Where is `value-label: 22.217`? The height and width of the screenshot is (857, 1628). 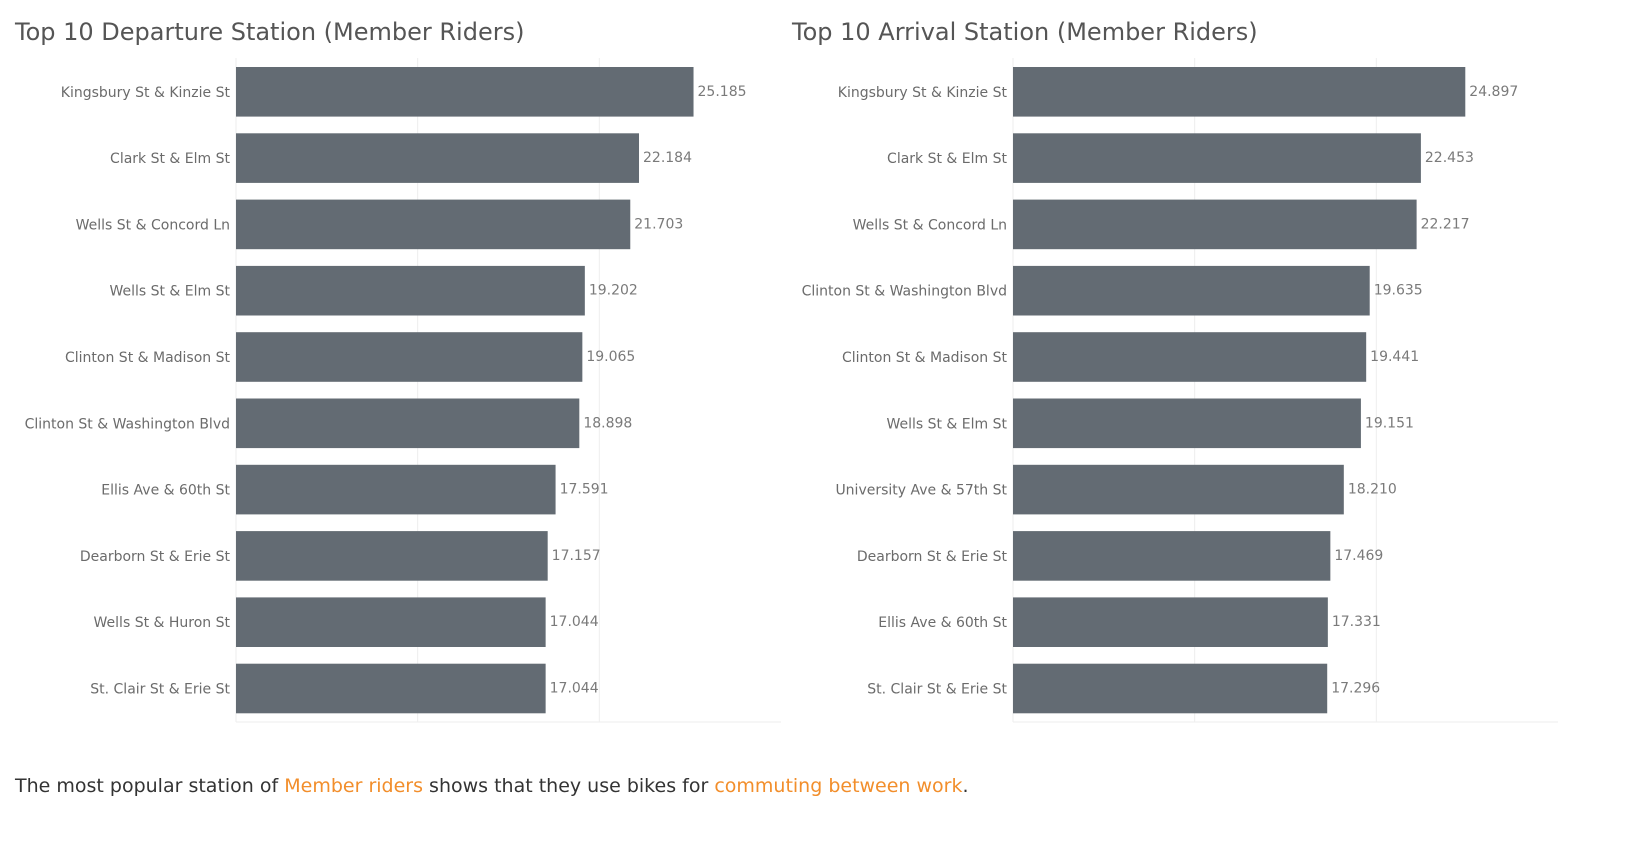
value-label: 22.217 is located at coordinates (1445, 224).